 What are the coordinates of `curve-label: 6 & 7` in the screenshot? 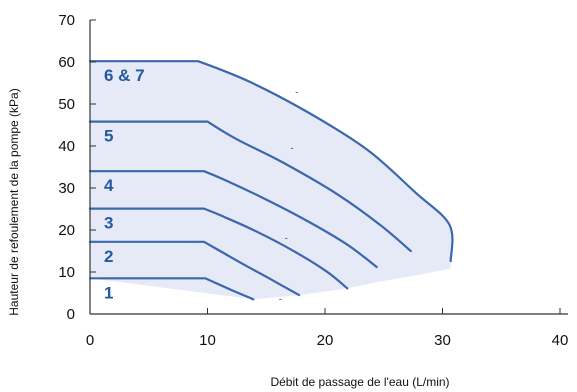 It's located at (124, 75).